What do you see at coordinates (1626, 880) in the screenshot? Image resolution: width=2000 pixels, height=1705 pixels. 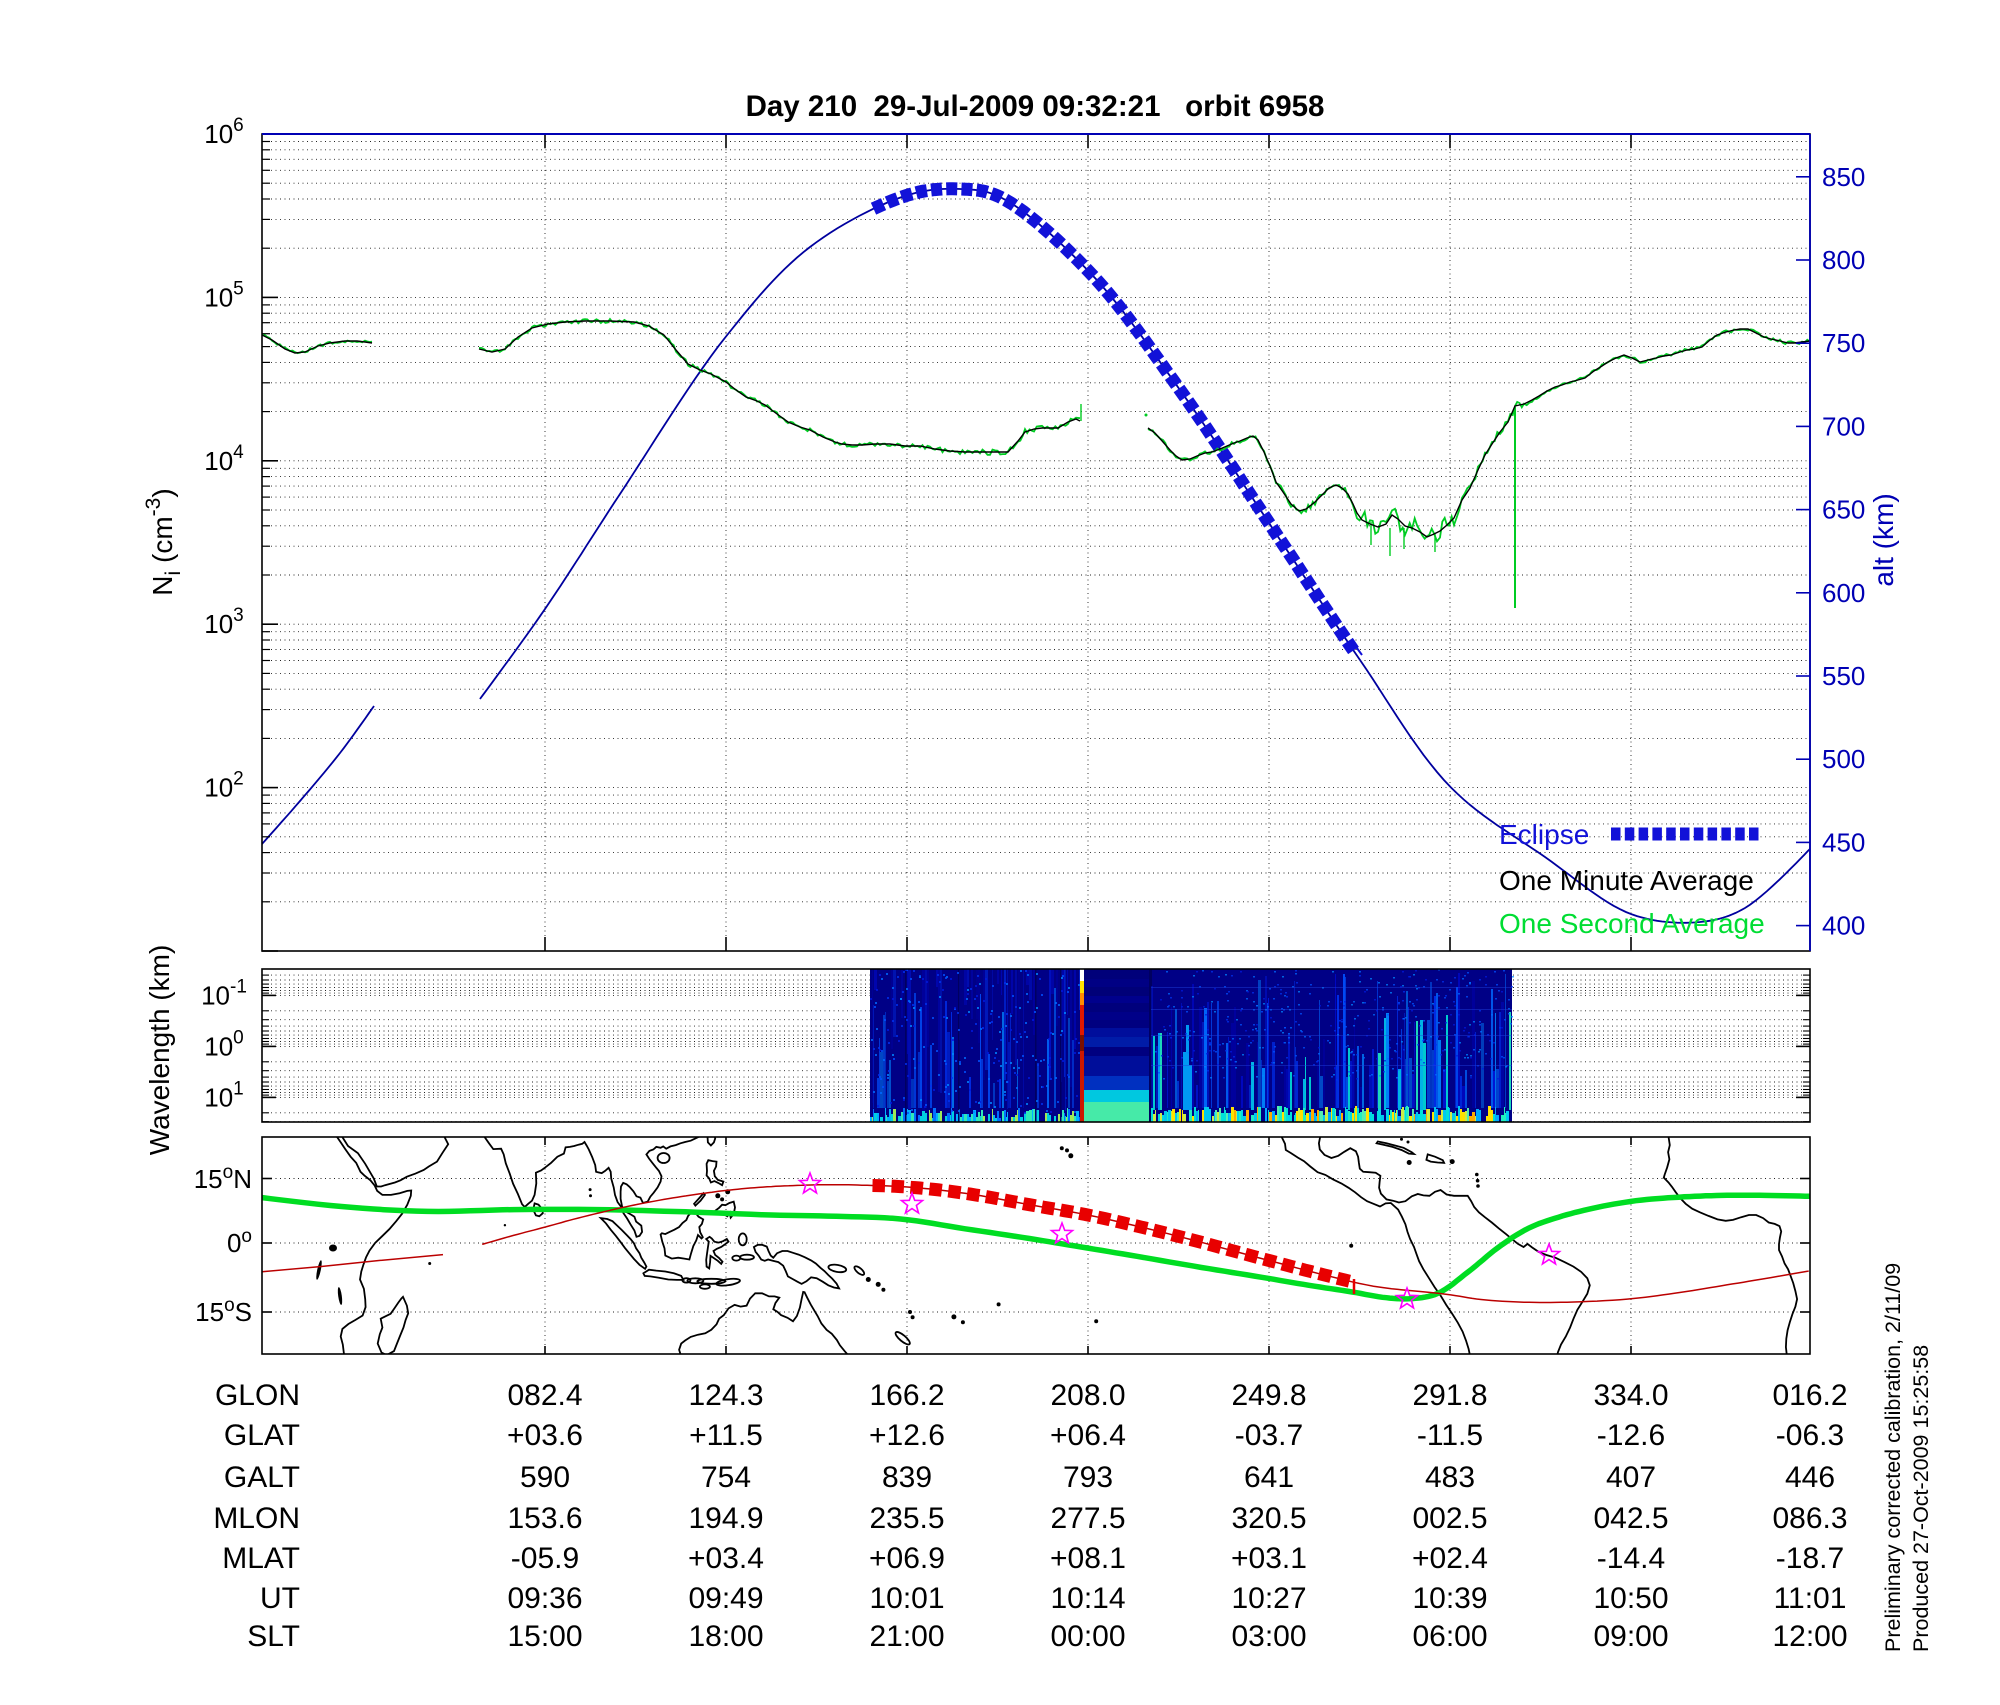 I see `svg-text: One Minute Average` at bounding box center [1626, 880].